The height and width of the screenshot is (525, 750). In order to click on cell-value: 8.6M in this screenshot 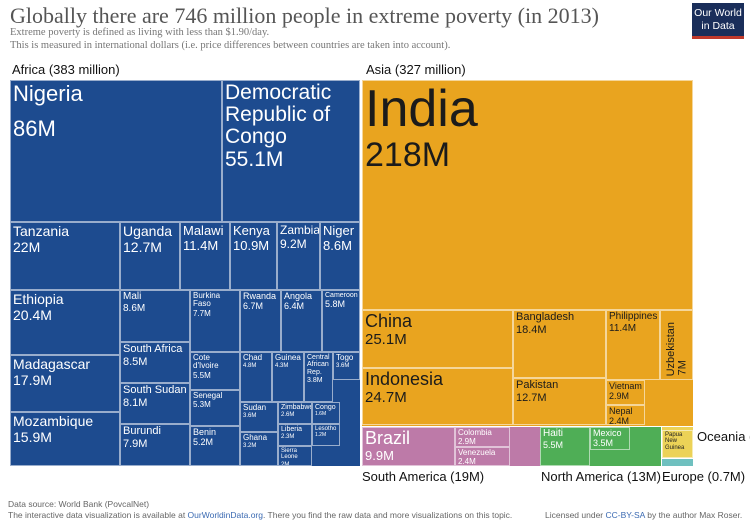, I will do `click(337, 245)`.